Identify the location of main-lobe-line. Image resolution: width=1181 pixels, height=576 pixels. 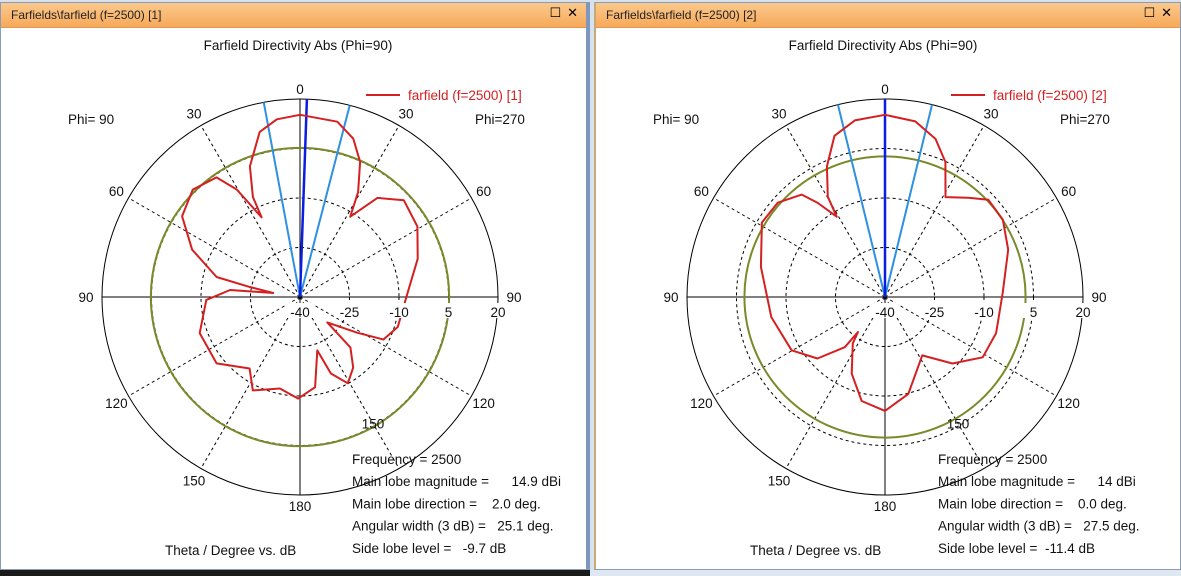
(303, 198).